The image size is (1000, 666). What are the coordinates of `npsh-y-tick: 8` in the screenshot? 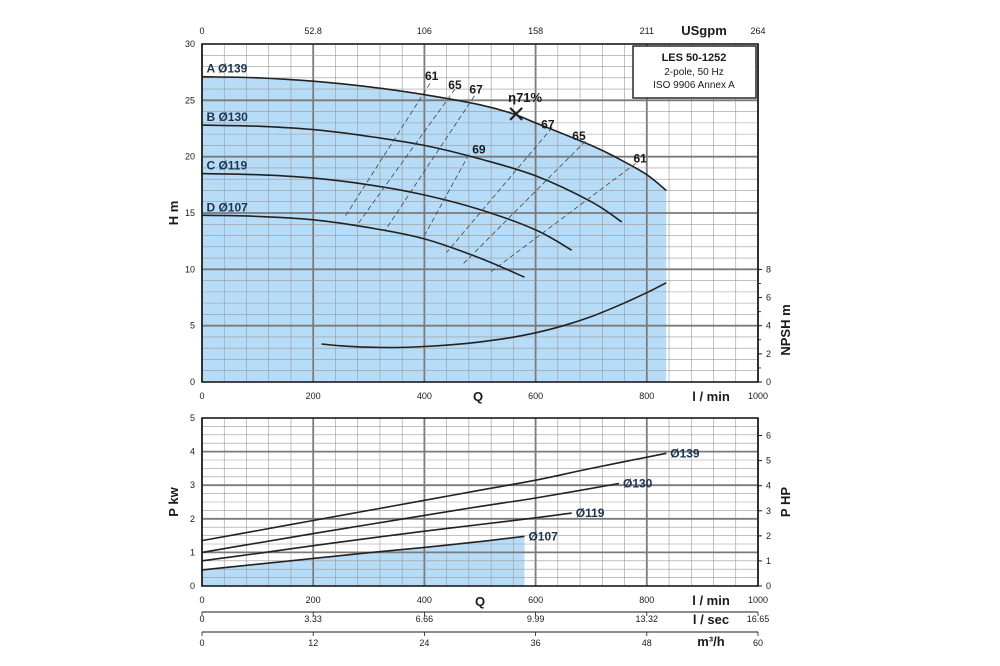 It's located at (768, 269).